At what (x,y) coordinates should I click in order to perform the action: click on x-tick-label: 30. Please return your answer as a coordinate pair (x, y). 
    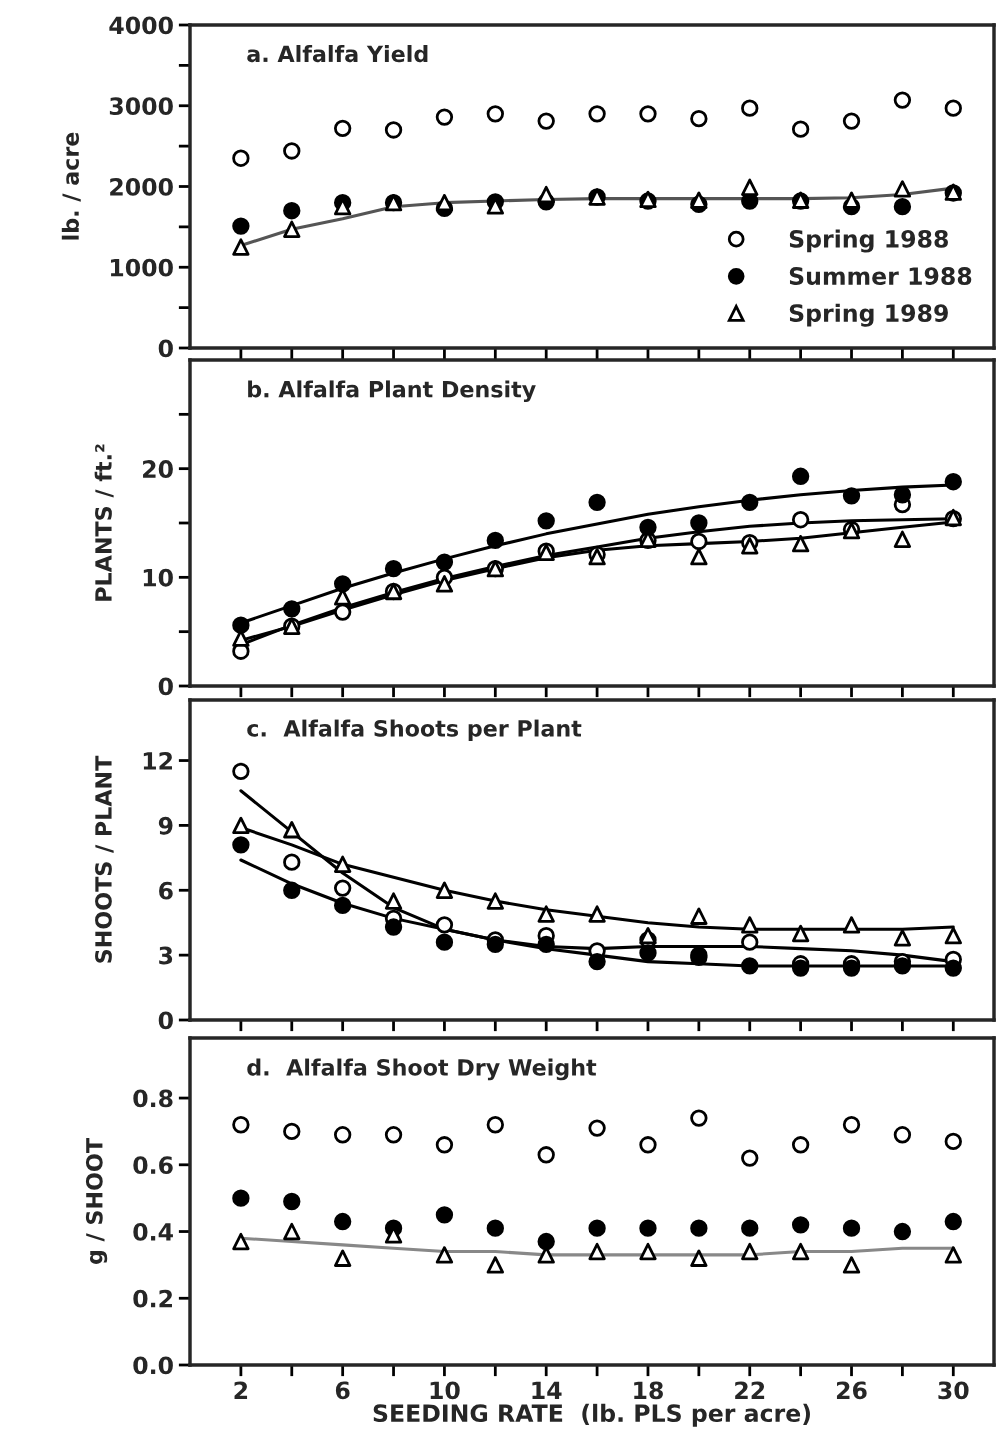
    Looking at the image, I should click on (953, 1390).